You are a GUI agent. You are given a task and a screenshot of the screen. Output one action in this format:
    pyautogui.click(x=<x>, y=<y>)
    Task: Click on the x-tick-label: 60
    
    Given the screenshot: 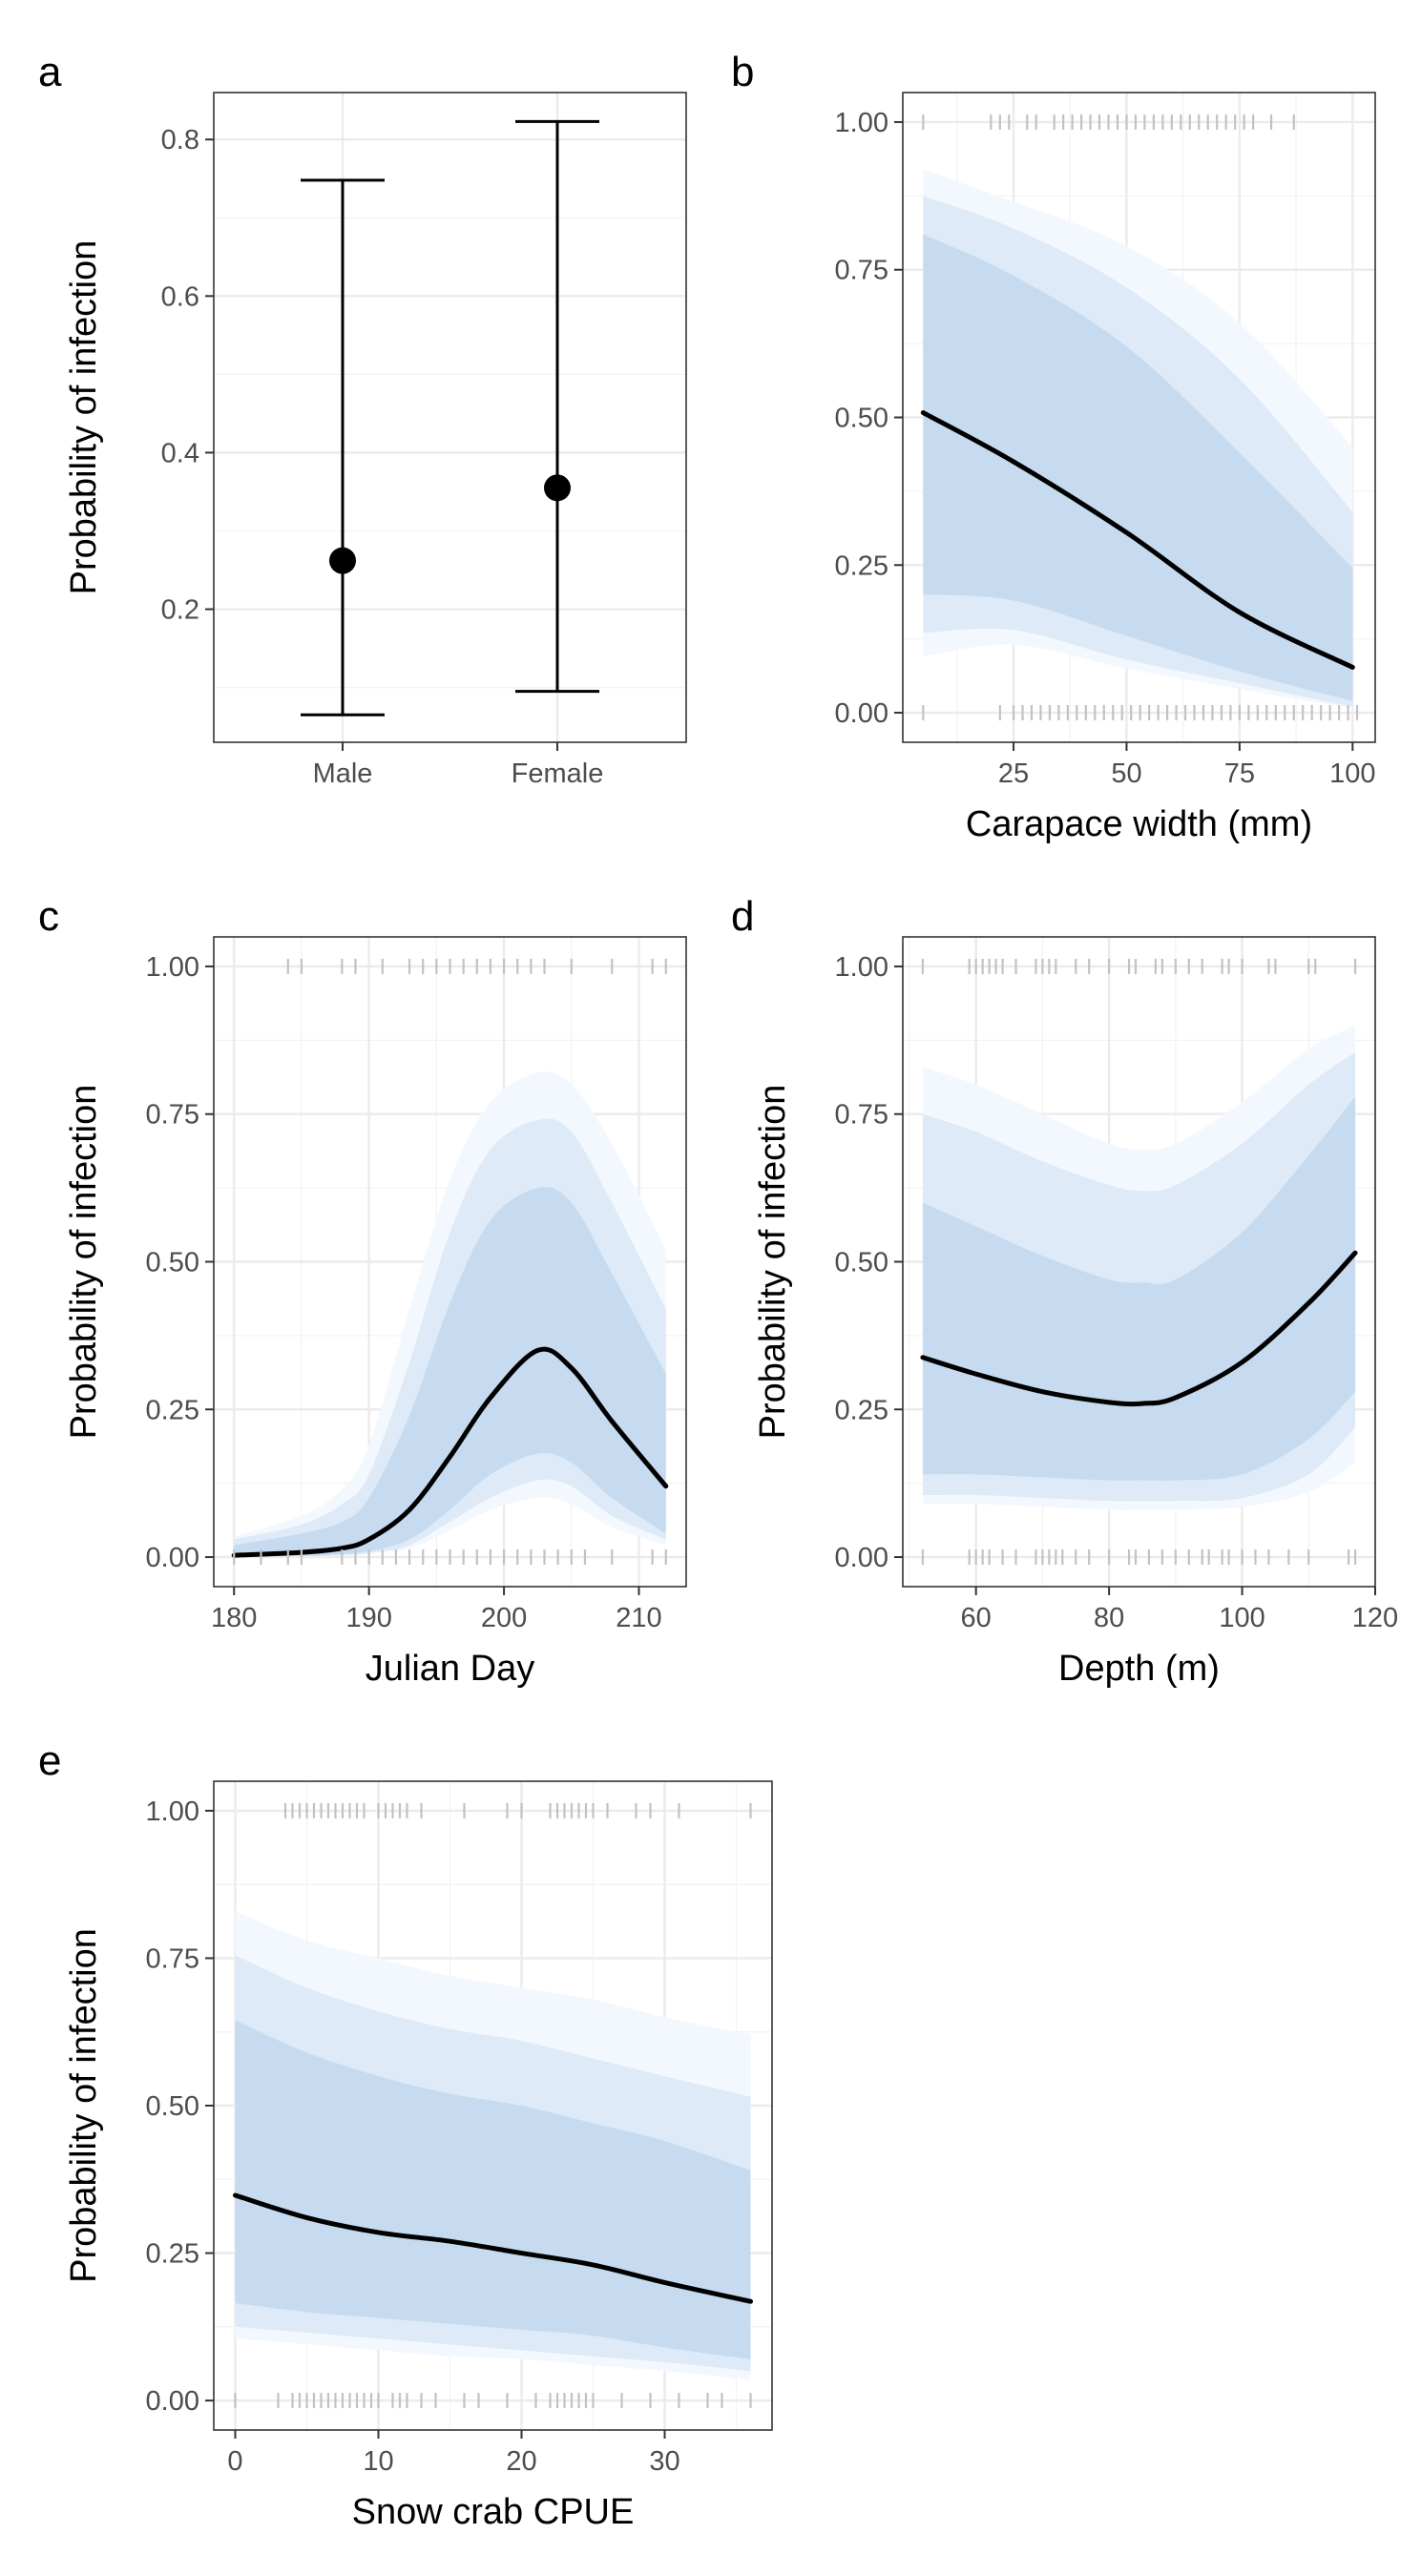 What is the action you would take?
    pyautogui.click(x=977, y=1618)
    